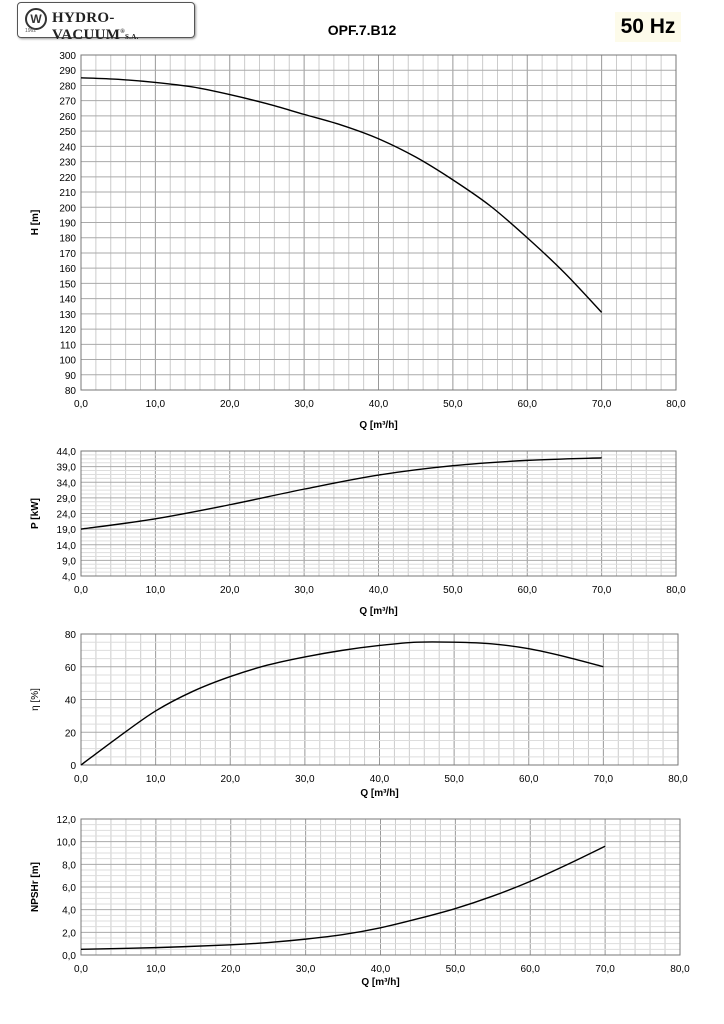  Describe the element at coordinates (69, 865) in the screenshot. I see `y-tick-label: 8,0` at that location.